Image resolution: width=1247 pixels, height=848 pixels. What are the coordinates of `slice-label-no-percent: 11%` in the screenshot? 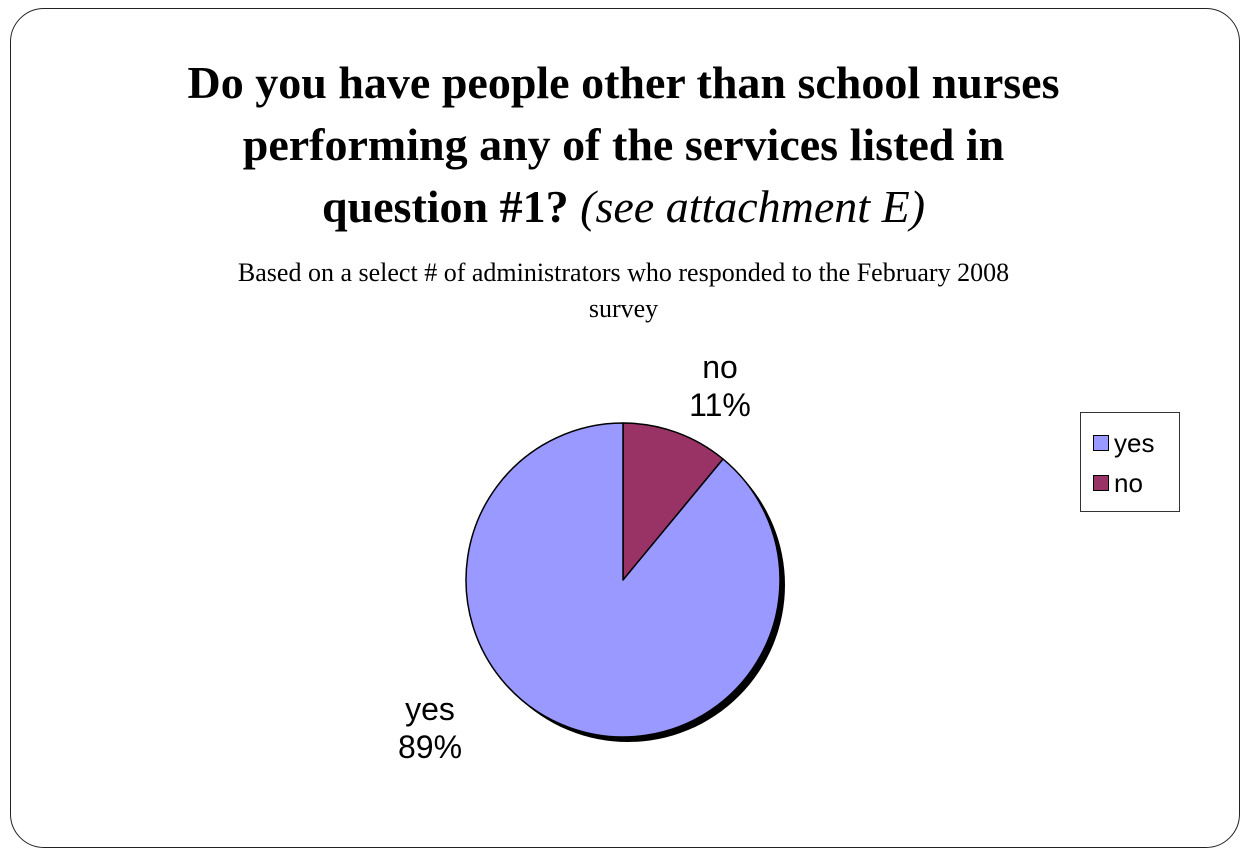 It's located at (720, 405).